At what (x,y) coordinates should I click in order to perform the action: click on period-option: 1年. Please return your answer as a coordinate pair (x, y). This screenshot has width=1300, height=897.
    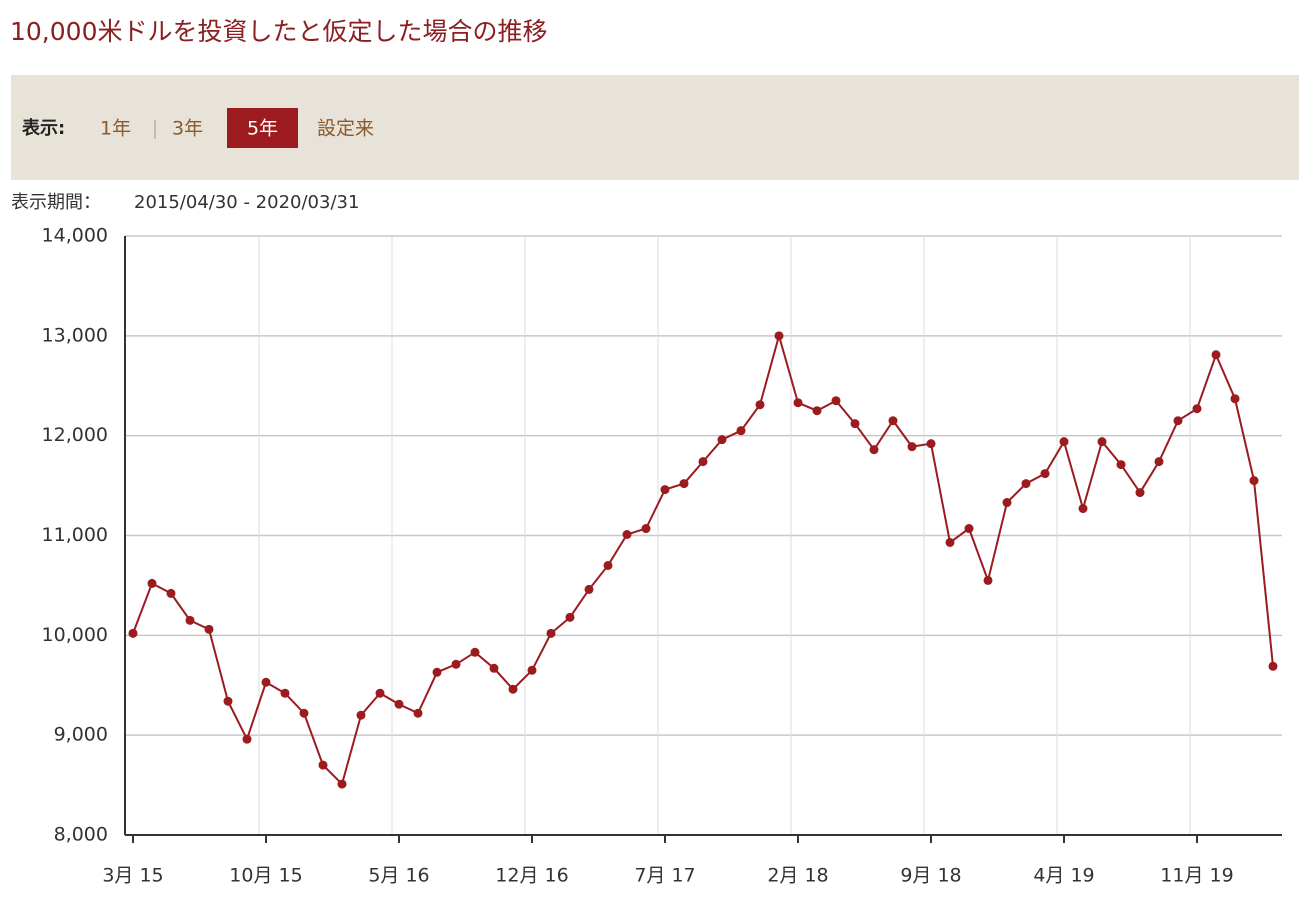
    Looking at the image, I should click on (115, 129).